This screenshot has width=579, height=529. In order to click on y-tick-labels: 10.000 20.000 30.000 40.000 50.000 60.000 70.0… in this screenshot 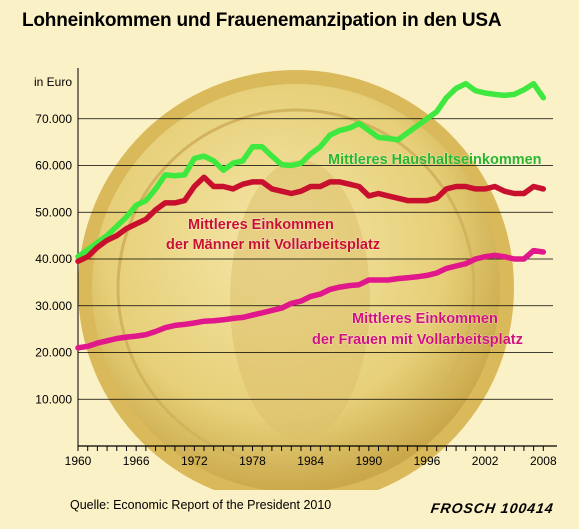, I will do `click(53, 259)`.